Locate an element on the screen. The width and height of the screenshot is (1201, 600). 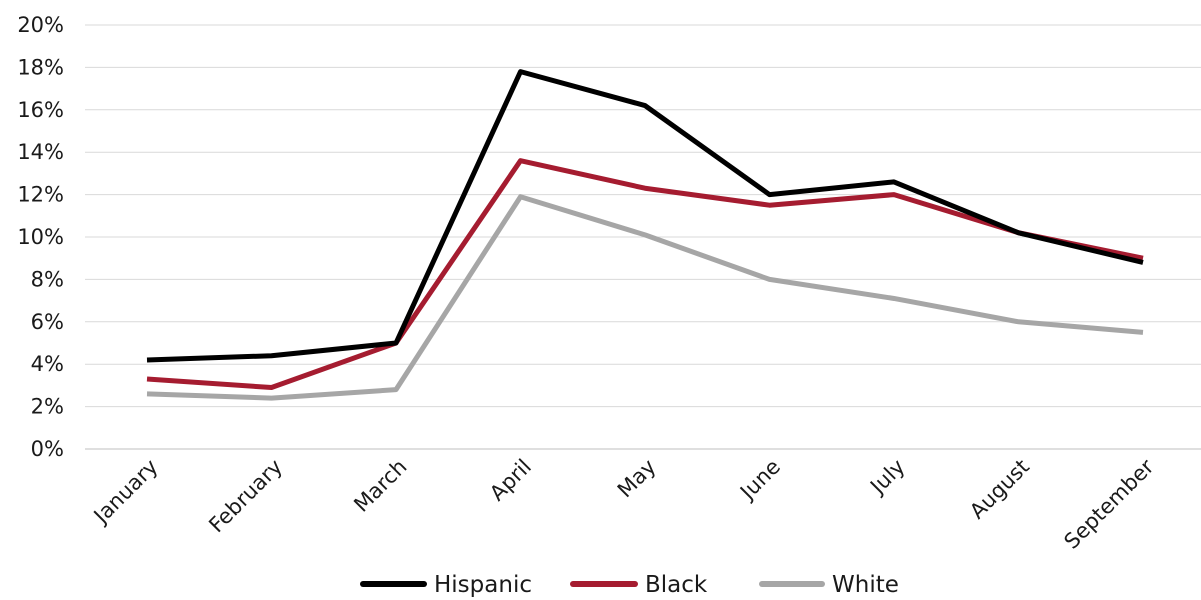
x-tick-label: January is located at coordinates (125, 492).